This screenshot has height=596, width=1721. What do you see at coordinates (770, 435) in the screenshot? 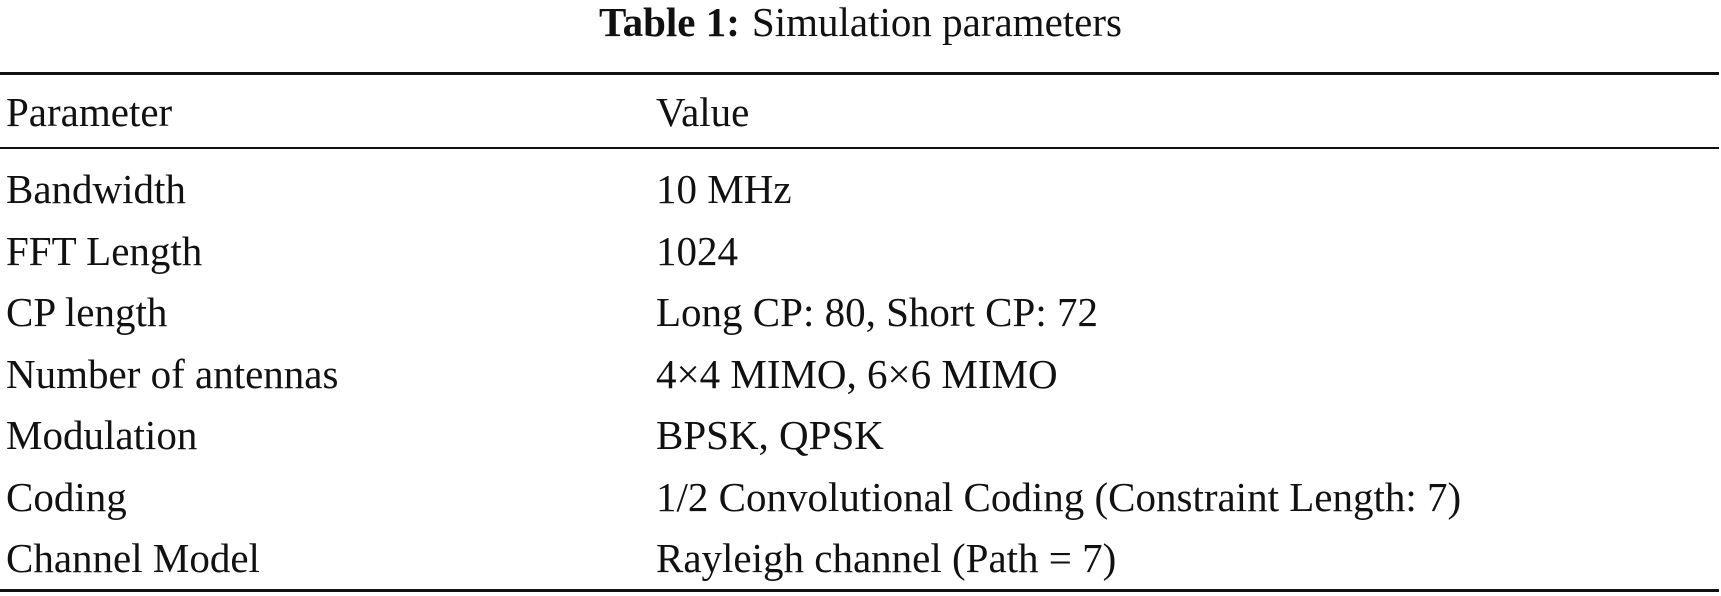
I see `value-cell: BPSK, QPSK` at bounding box center [770, 435].